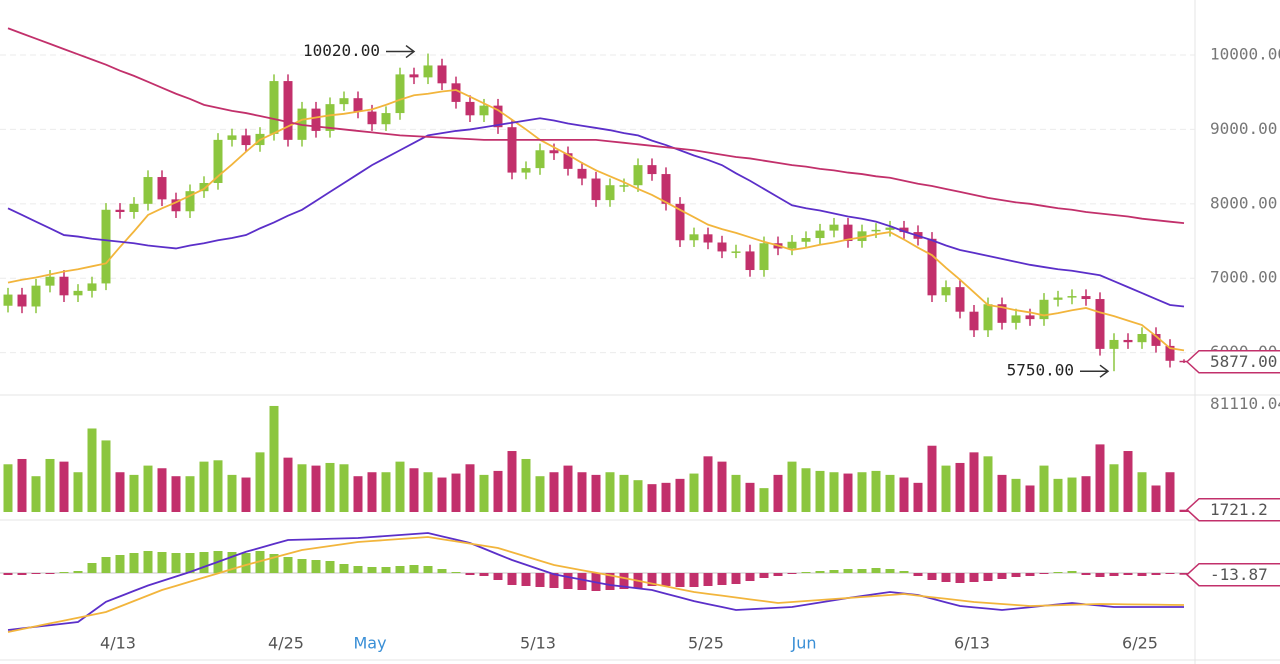  Describe the element at coordinates (1140, 643) in the screenshot. I see `x-tick-label: 6/25` at that location.